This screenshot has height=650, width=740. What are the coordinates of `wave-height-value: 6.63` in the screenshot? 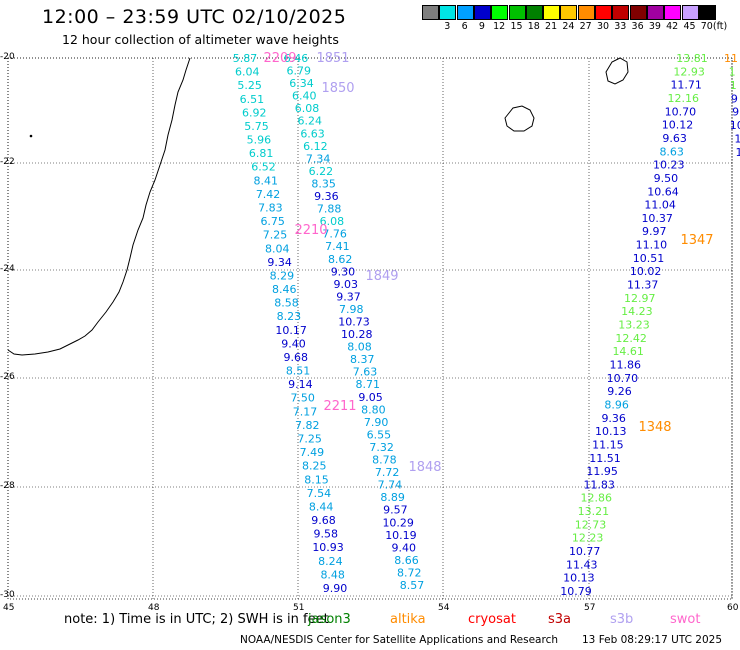 It's located at (312, 133).